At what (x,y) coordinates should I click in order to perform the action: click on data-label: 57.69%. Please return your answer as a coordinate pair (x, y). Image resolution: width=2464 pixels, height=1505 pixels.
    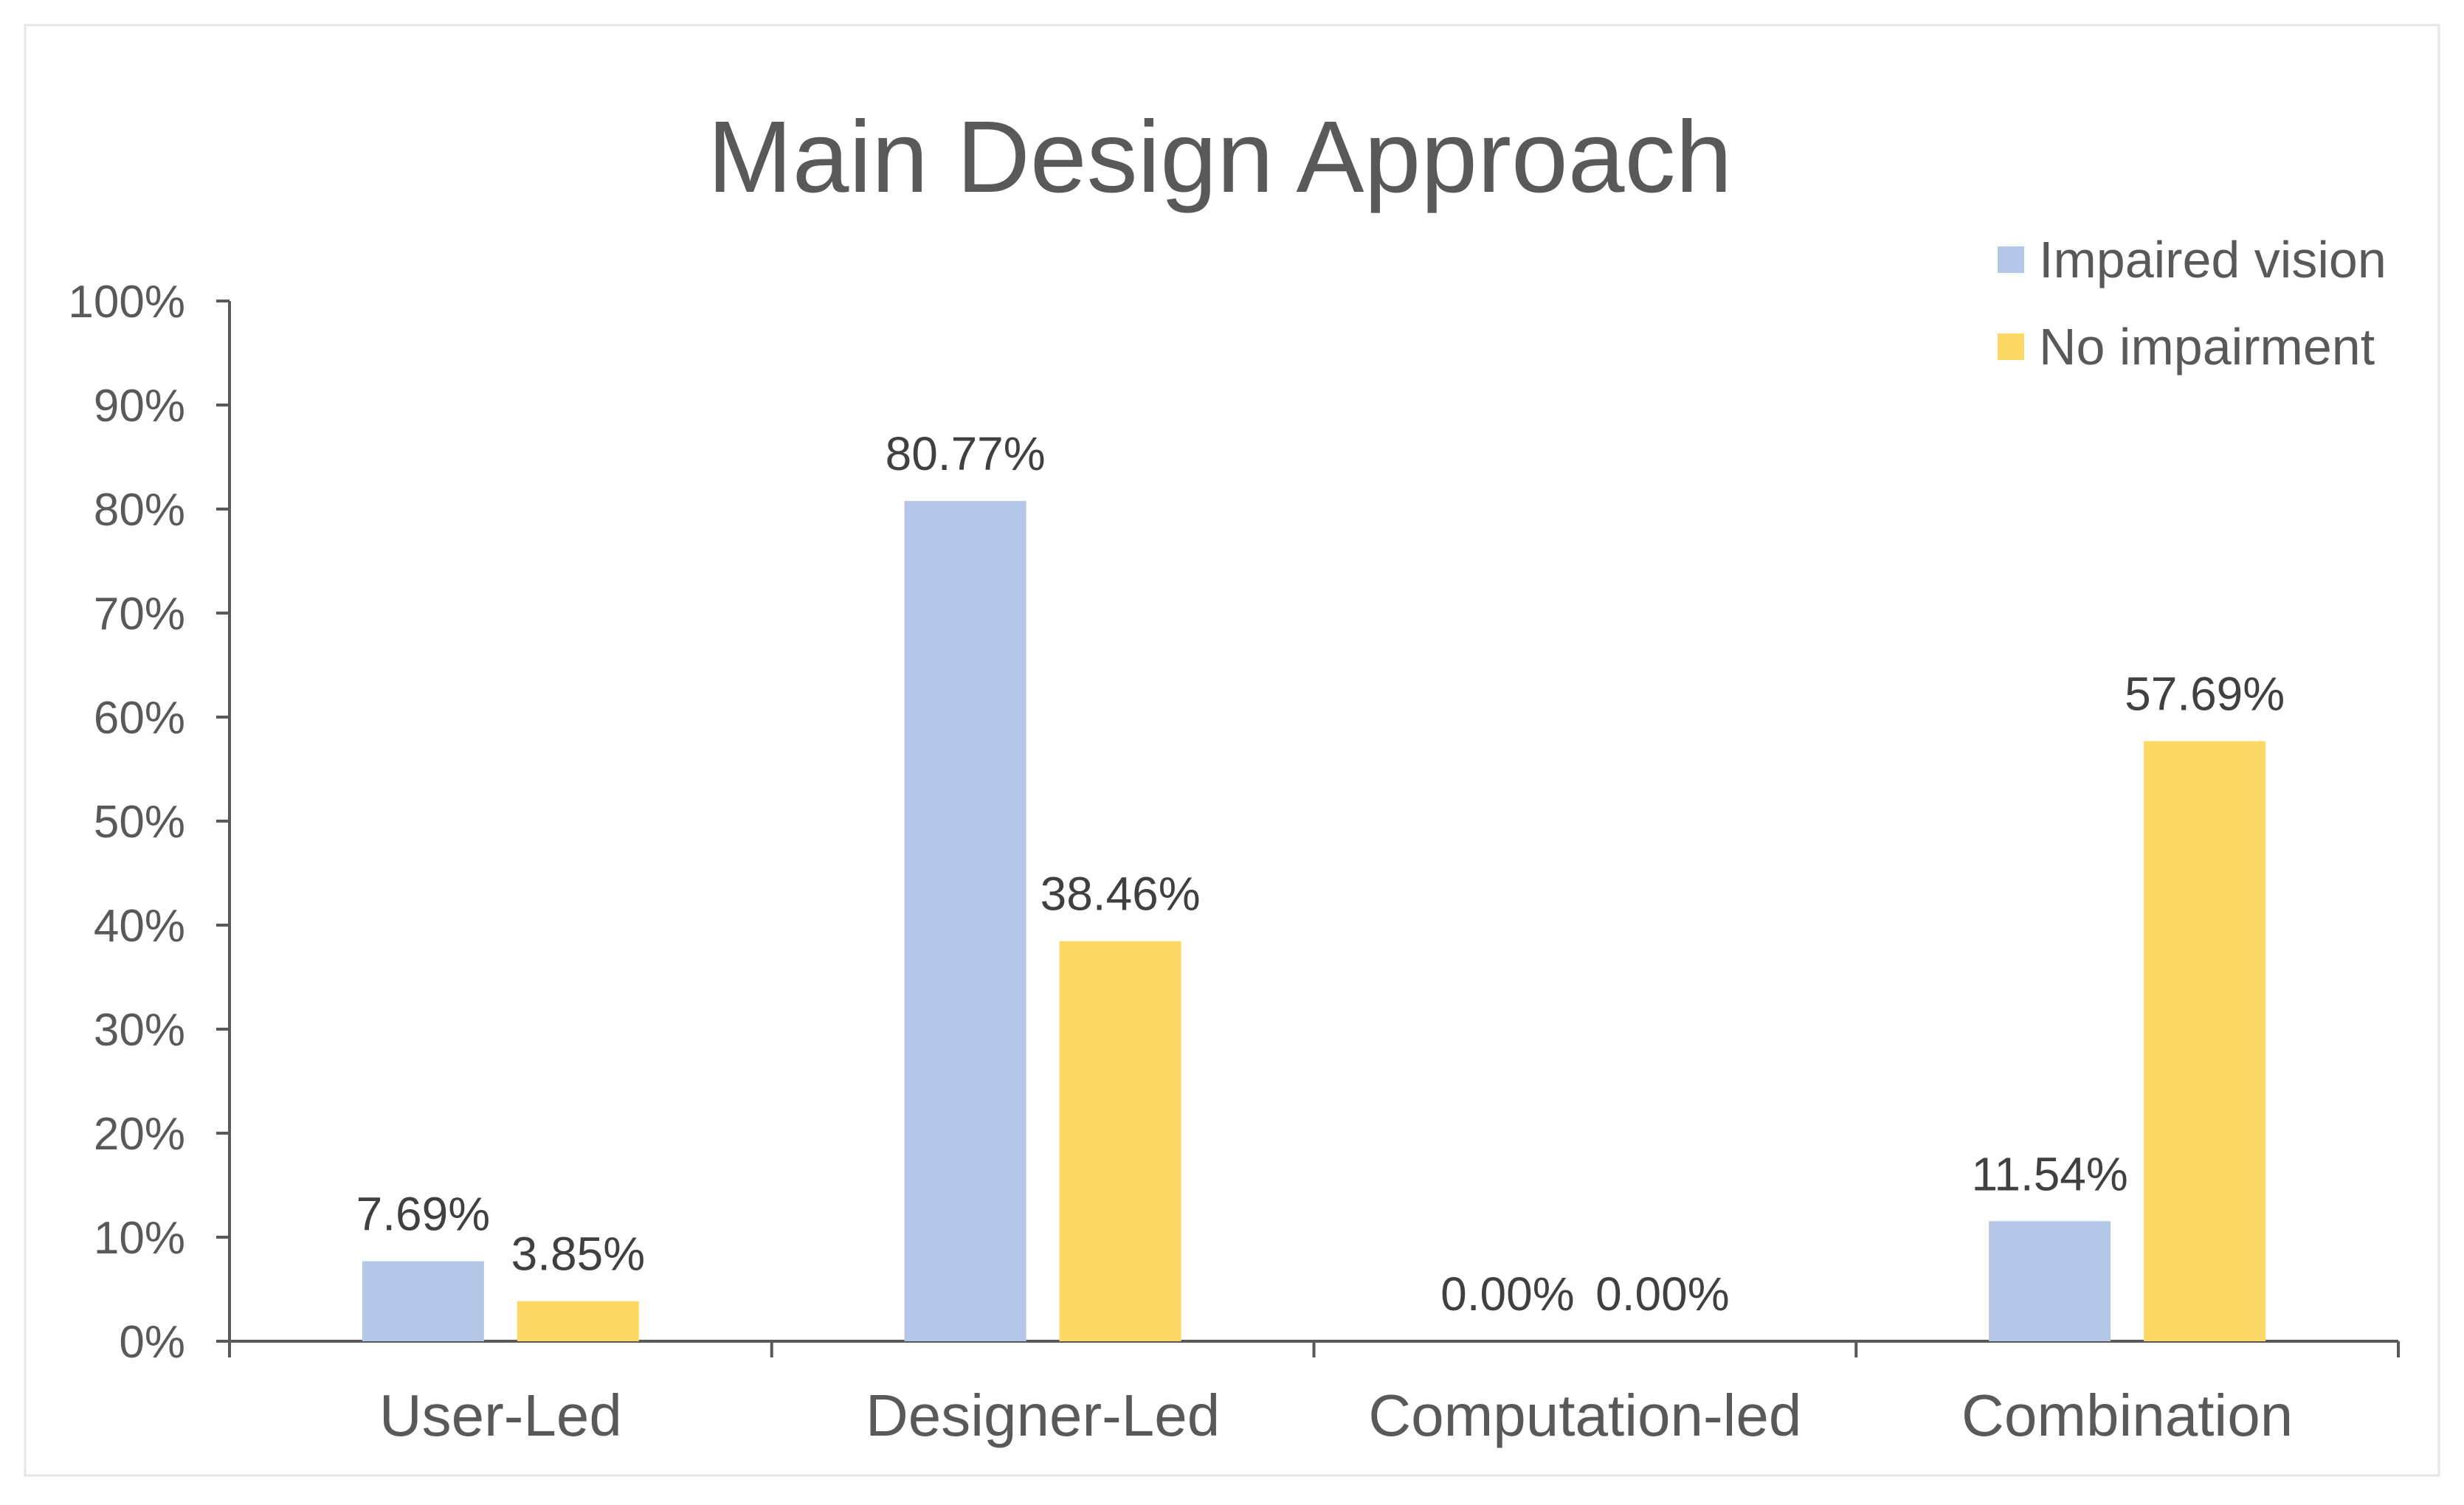
    Looking at the image, I should click on (2205, 695).